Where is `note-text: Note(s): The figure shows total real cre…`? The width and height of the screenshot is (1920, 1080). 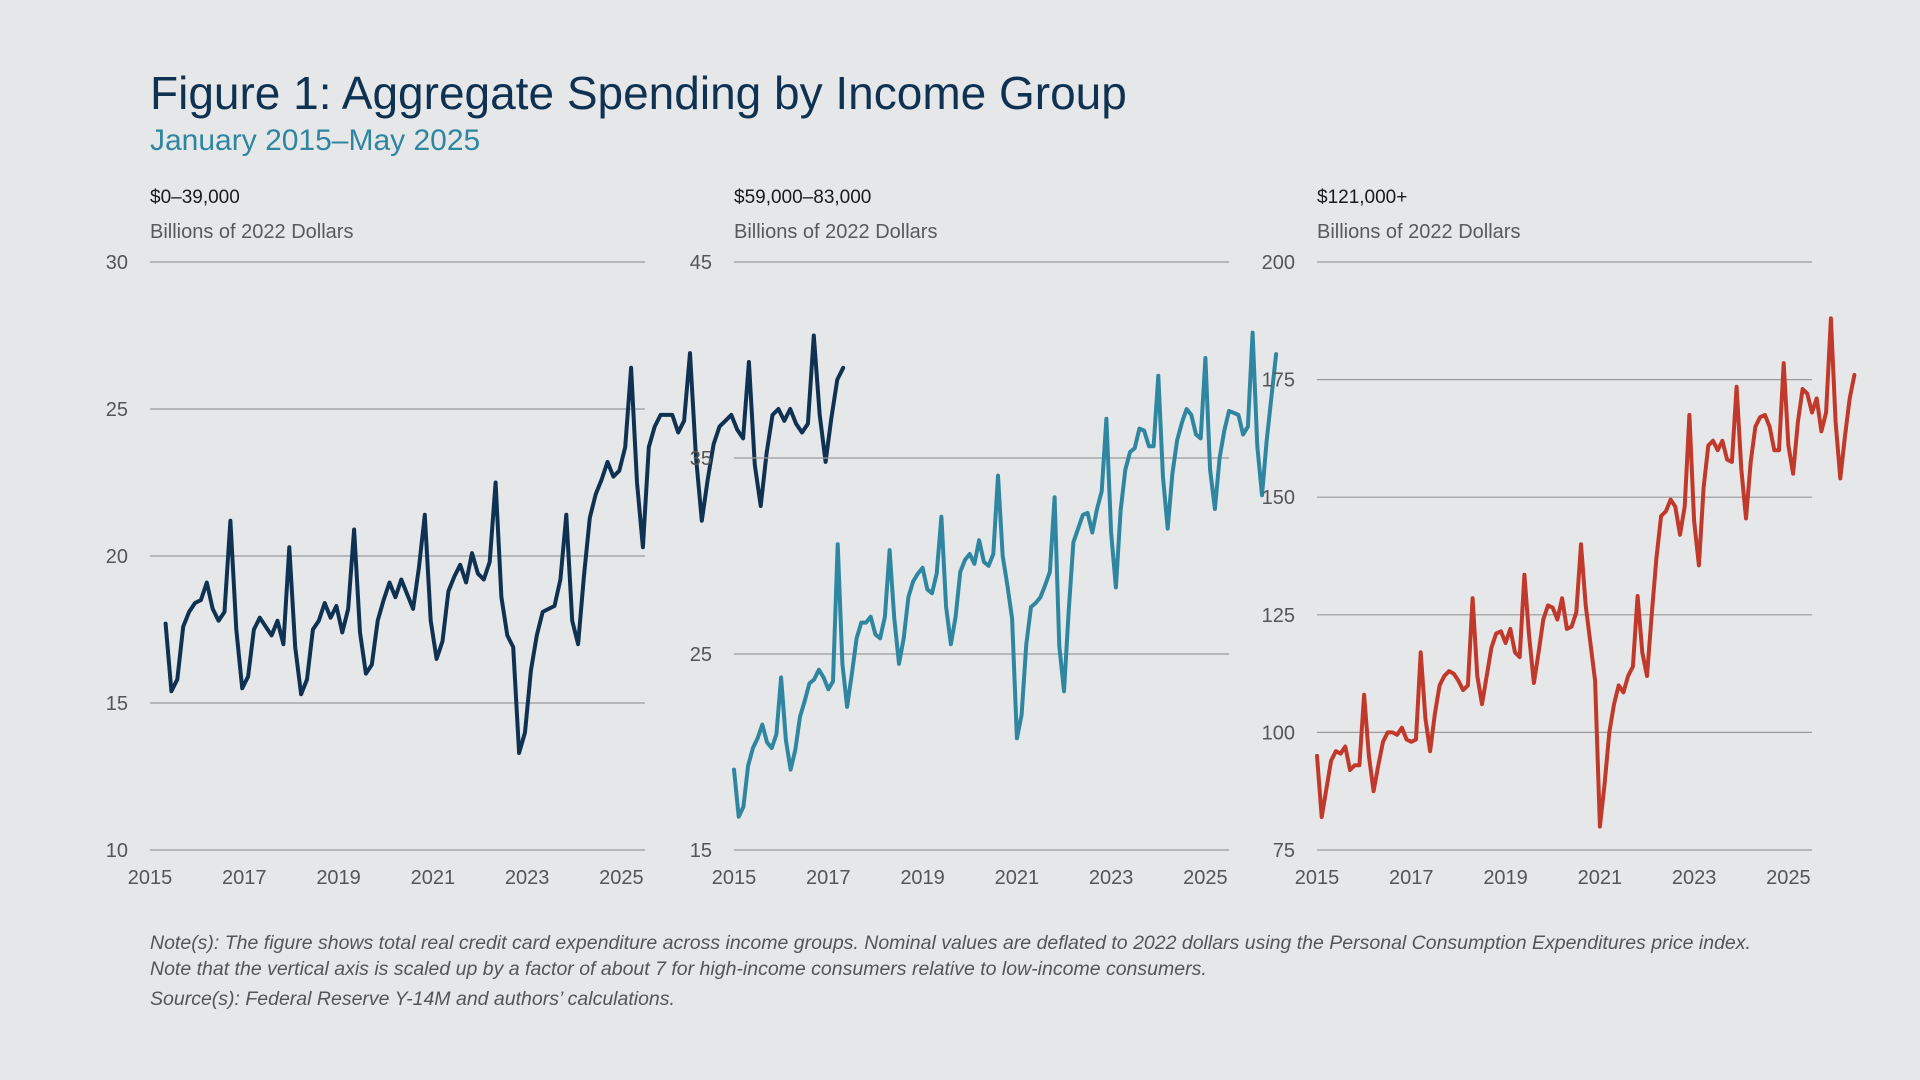
note-text: Note(s): The figure shows total real cre… is located at coordinates (950, 956).